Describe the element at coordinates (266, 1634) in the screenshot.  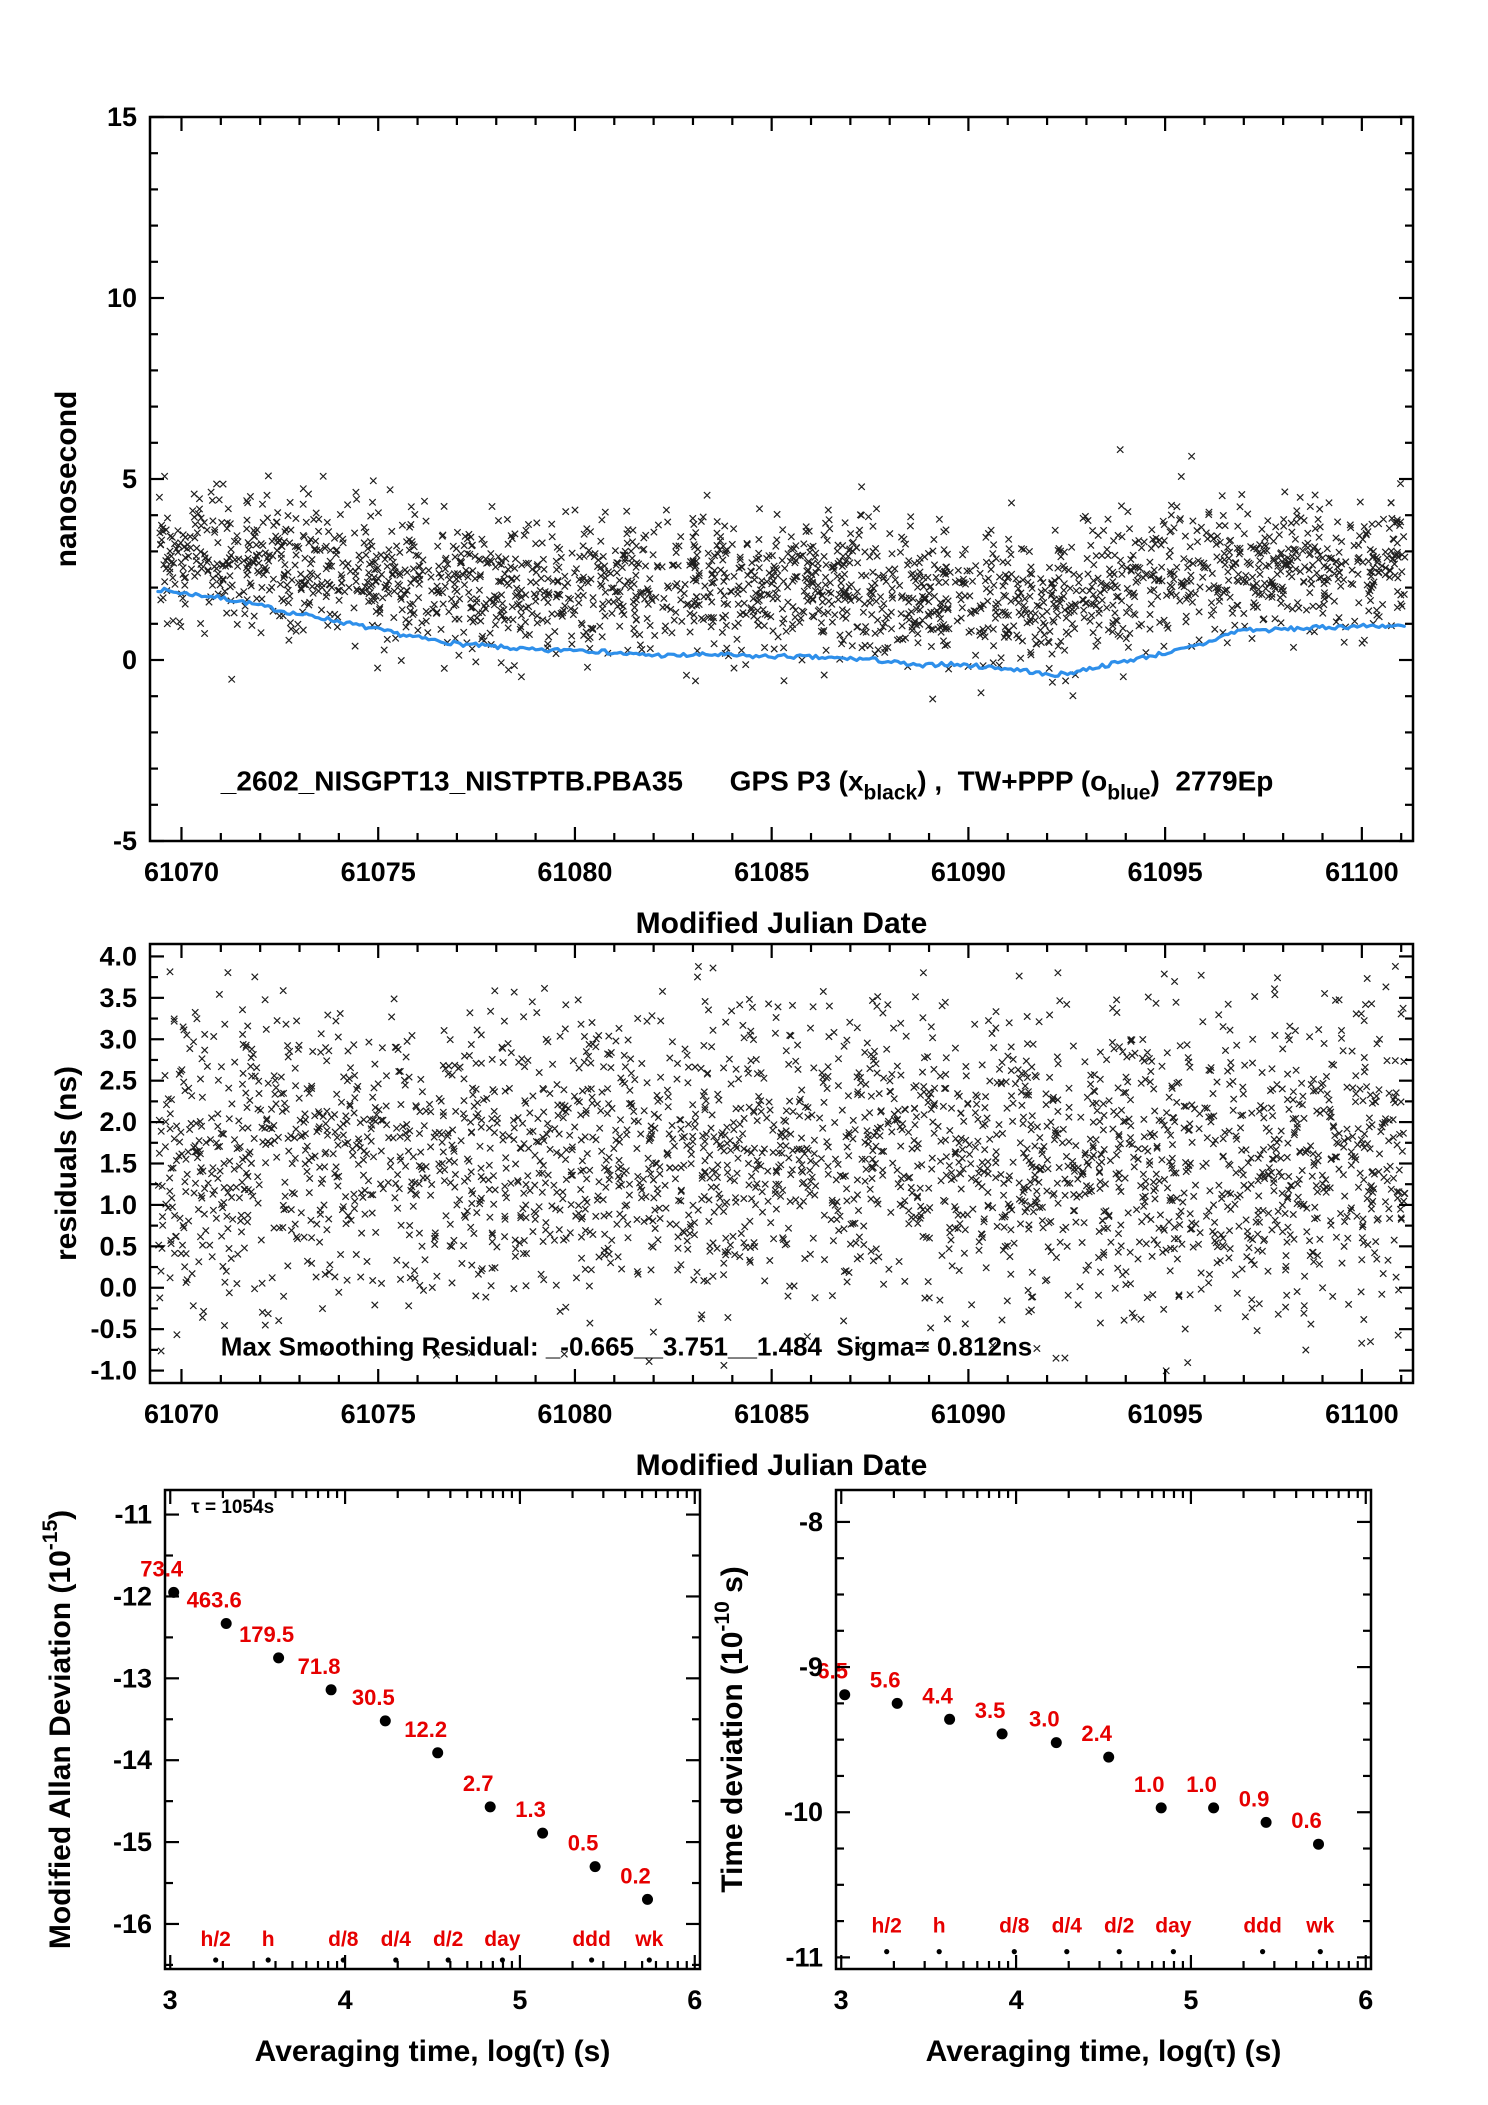
I see `mdev-value-label: 179.5` at that location.